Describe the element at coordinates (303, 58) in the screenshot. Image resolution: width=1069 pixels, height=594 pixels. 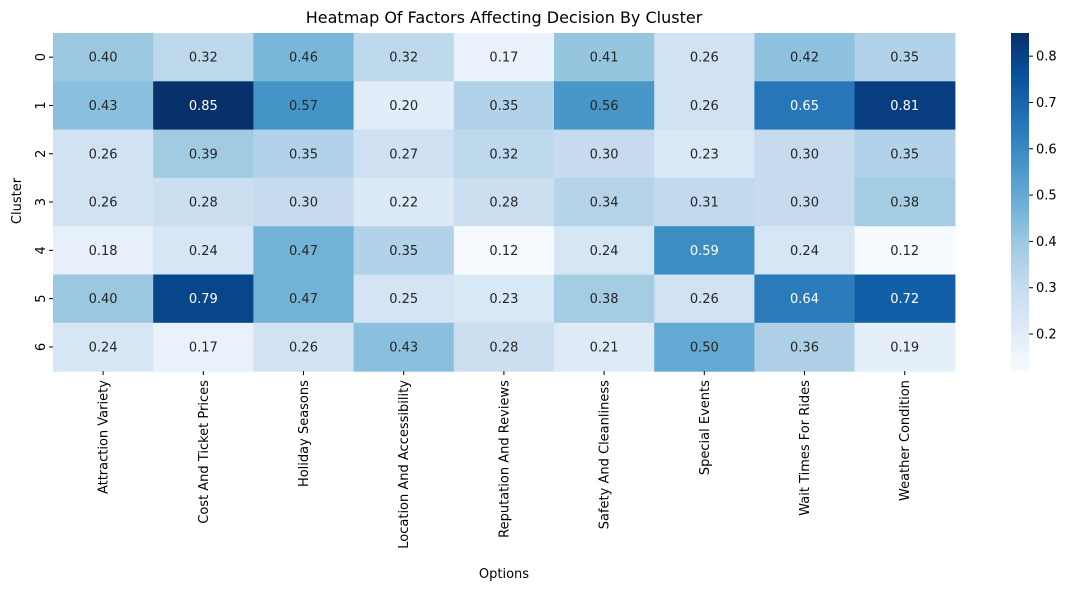
I see `cell-value-label: 0.46` at that location.